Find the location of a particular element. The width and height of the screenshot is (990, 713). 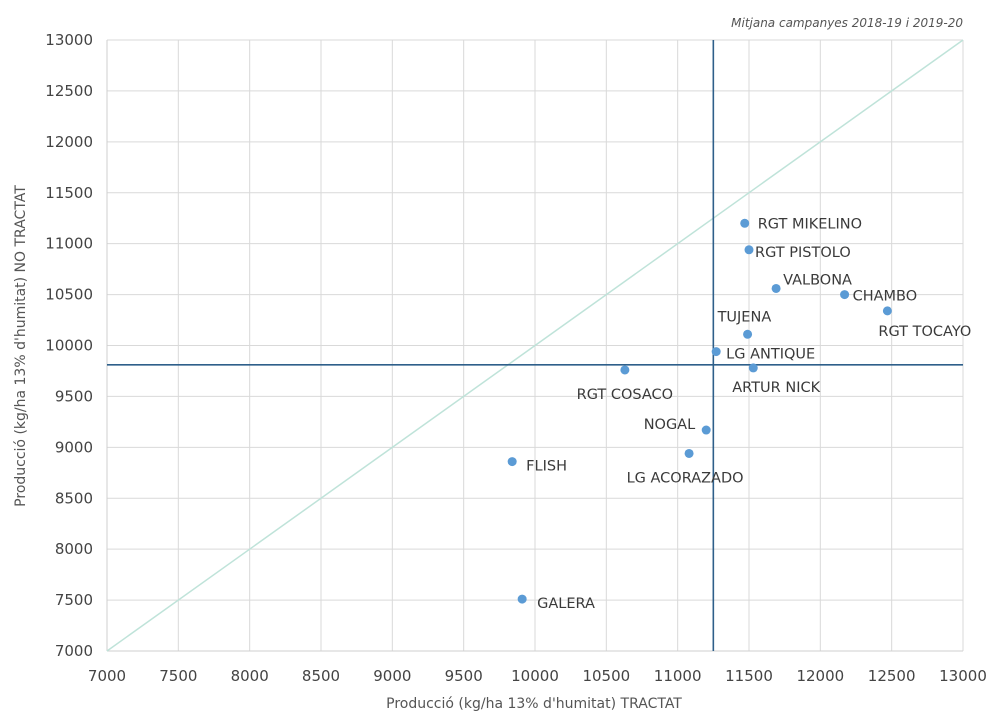

x-tick-label: 11500 is located at coordinates (749, 676).